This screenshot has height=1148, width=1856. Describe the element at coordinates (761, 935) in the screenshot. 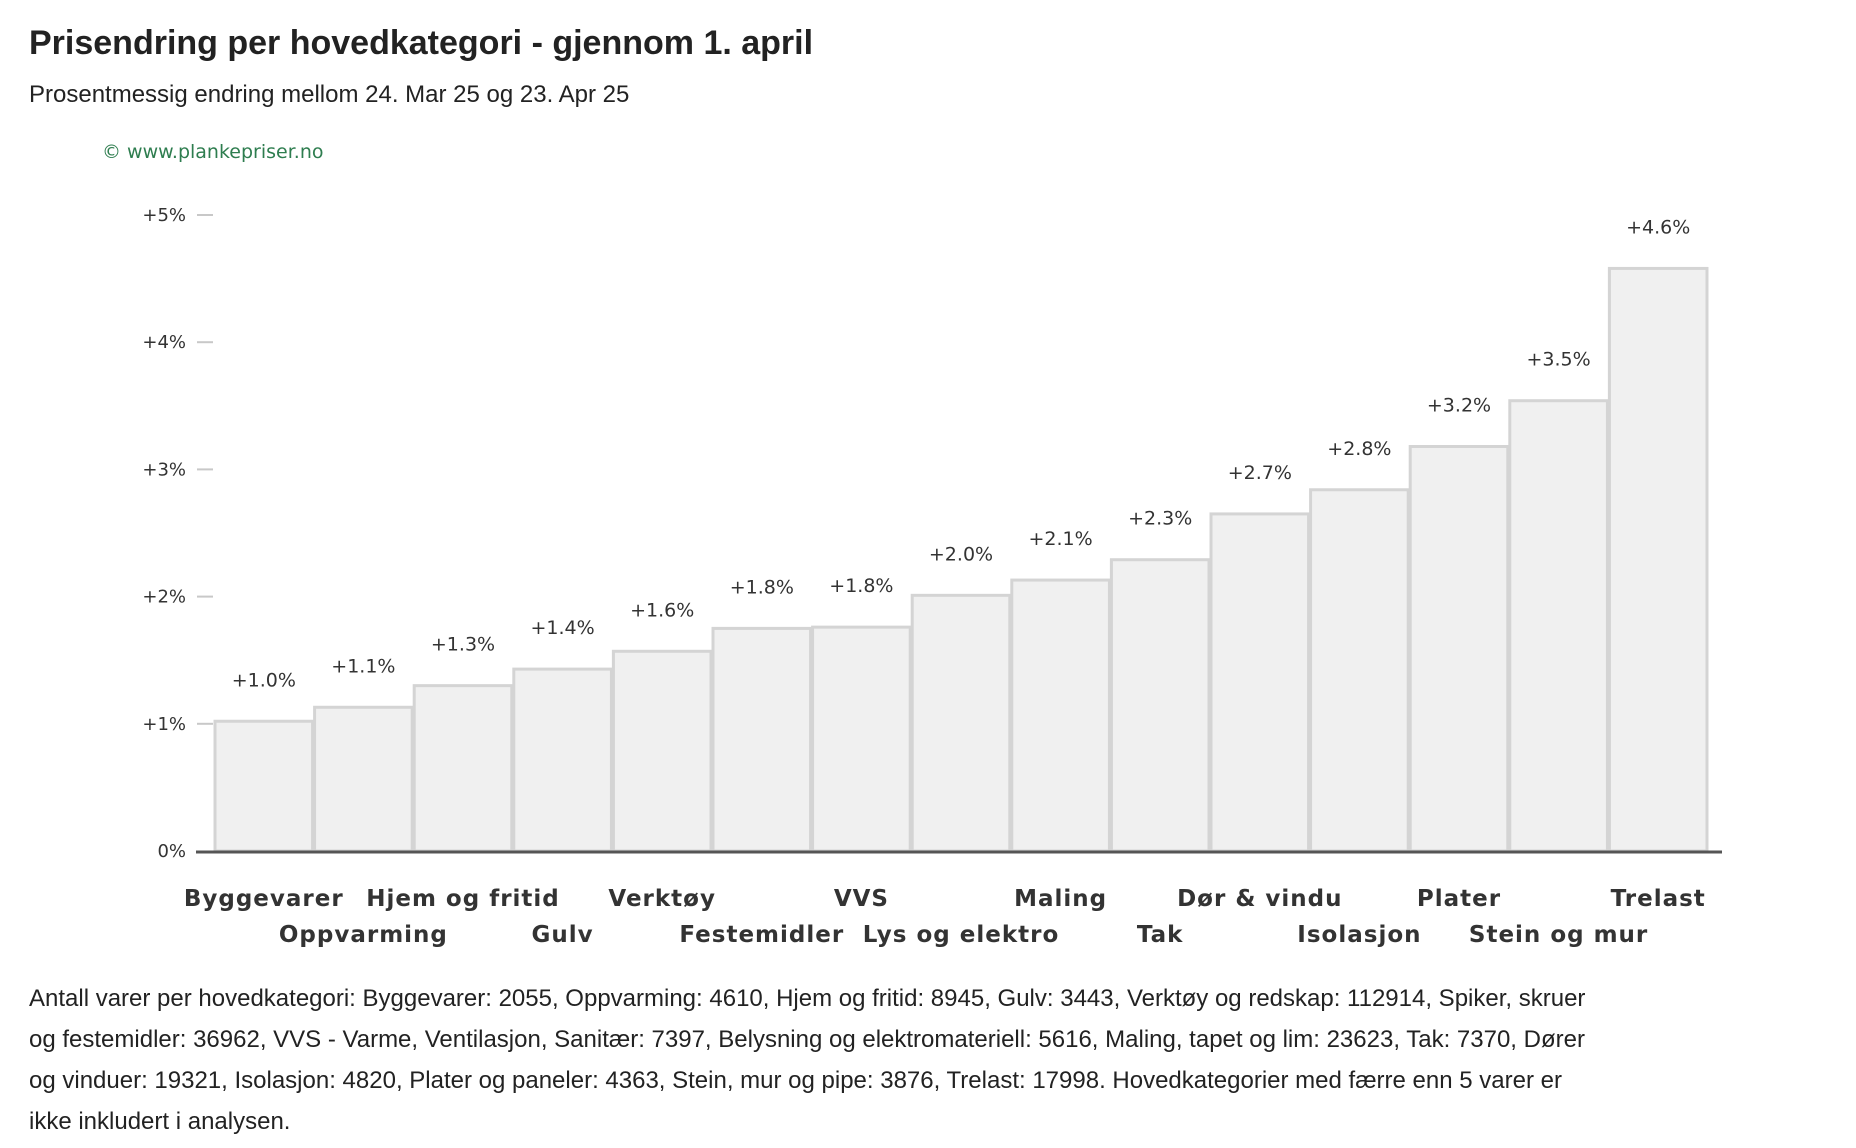

I see `x-tick-label: Festemidler` at that location.